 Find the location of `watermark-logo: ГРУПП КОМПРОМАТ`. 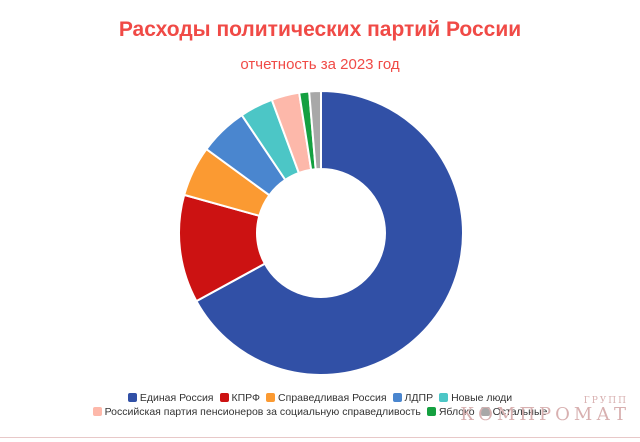

watermark-logo: ГРУПП КОМПРОМАТ is located at coordinates (545, 410).